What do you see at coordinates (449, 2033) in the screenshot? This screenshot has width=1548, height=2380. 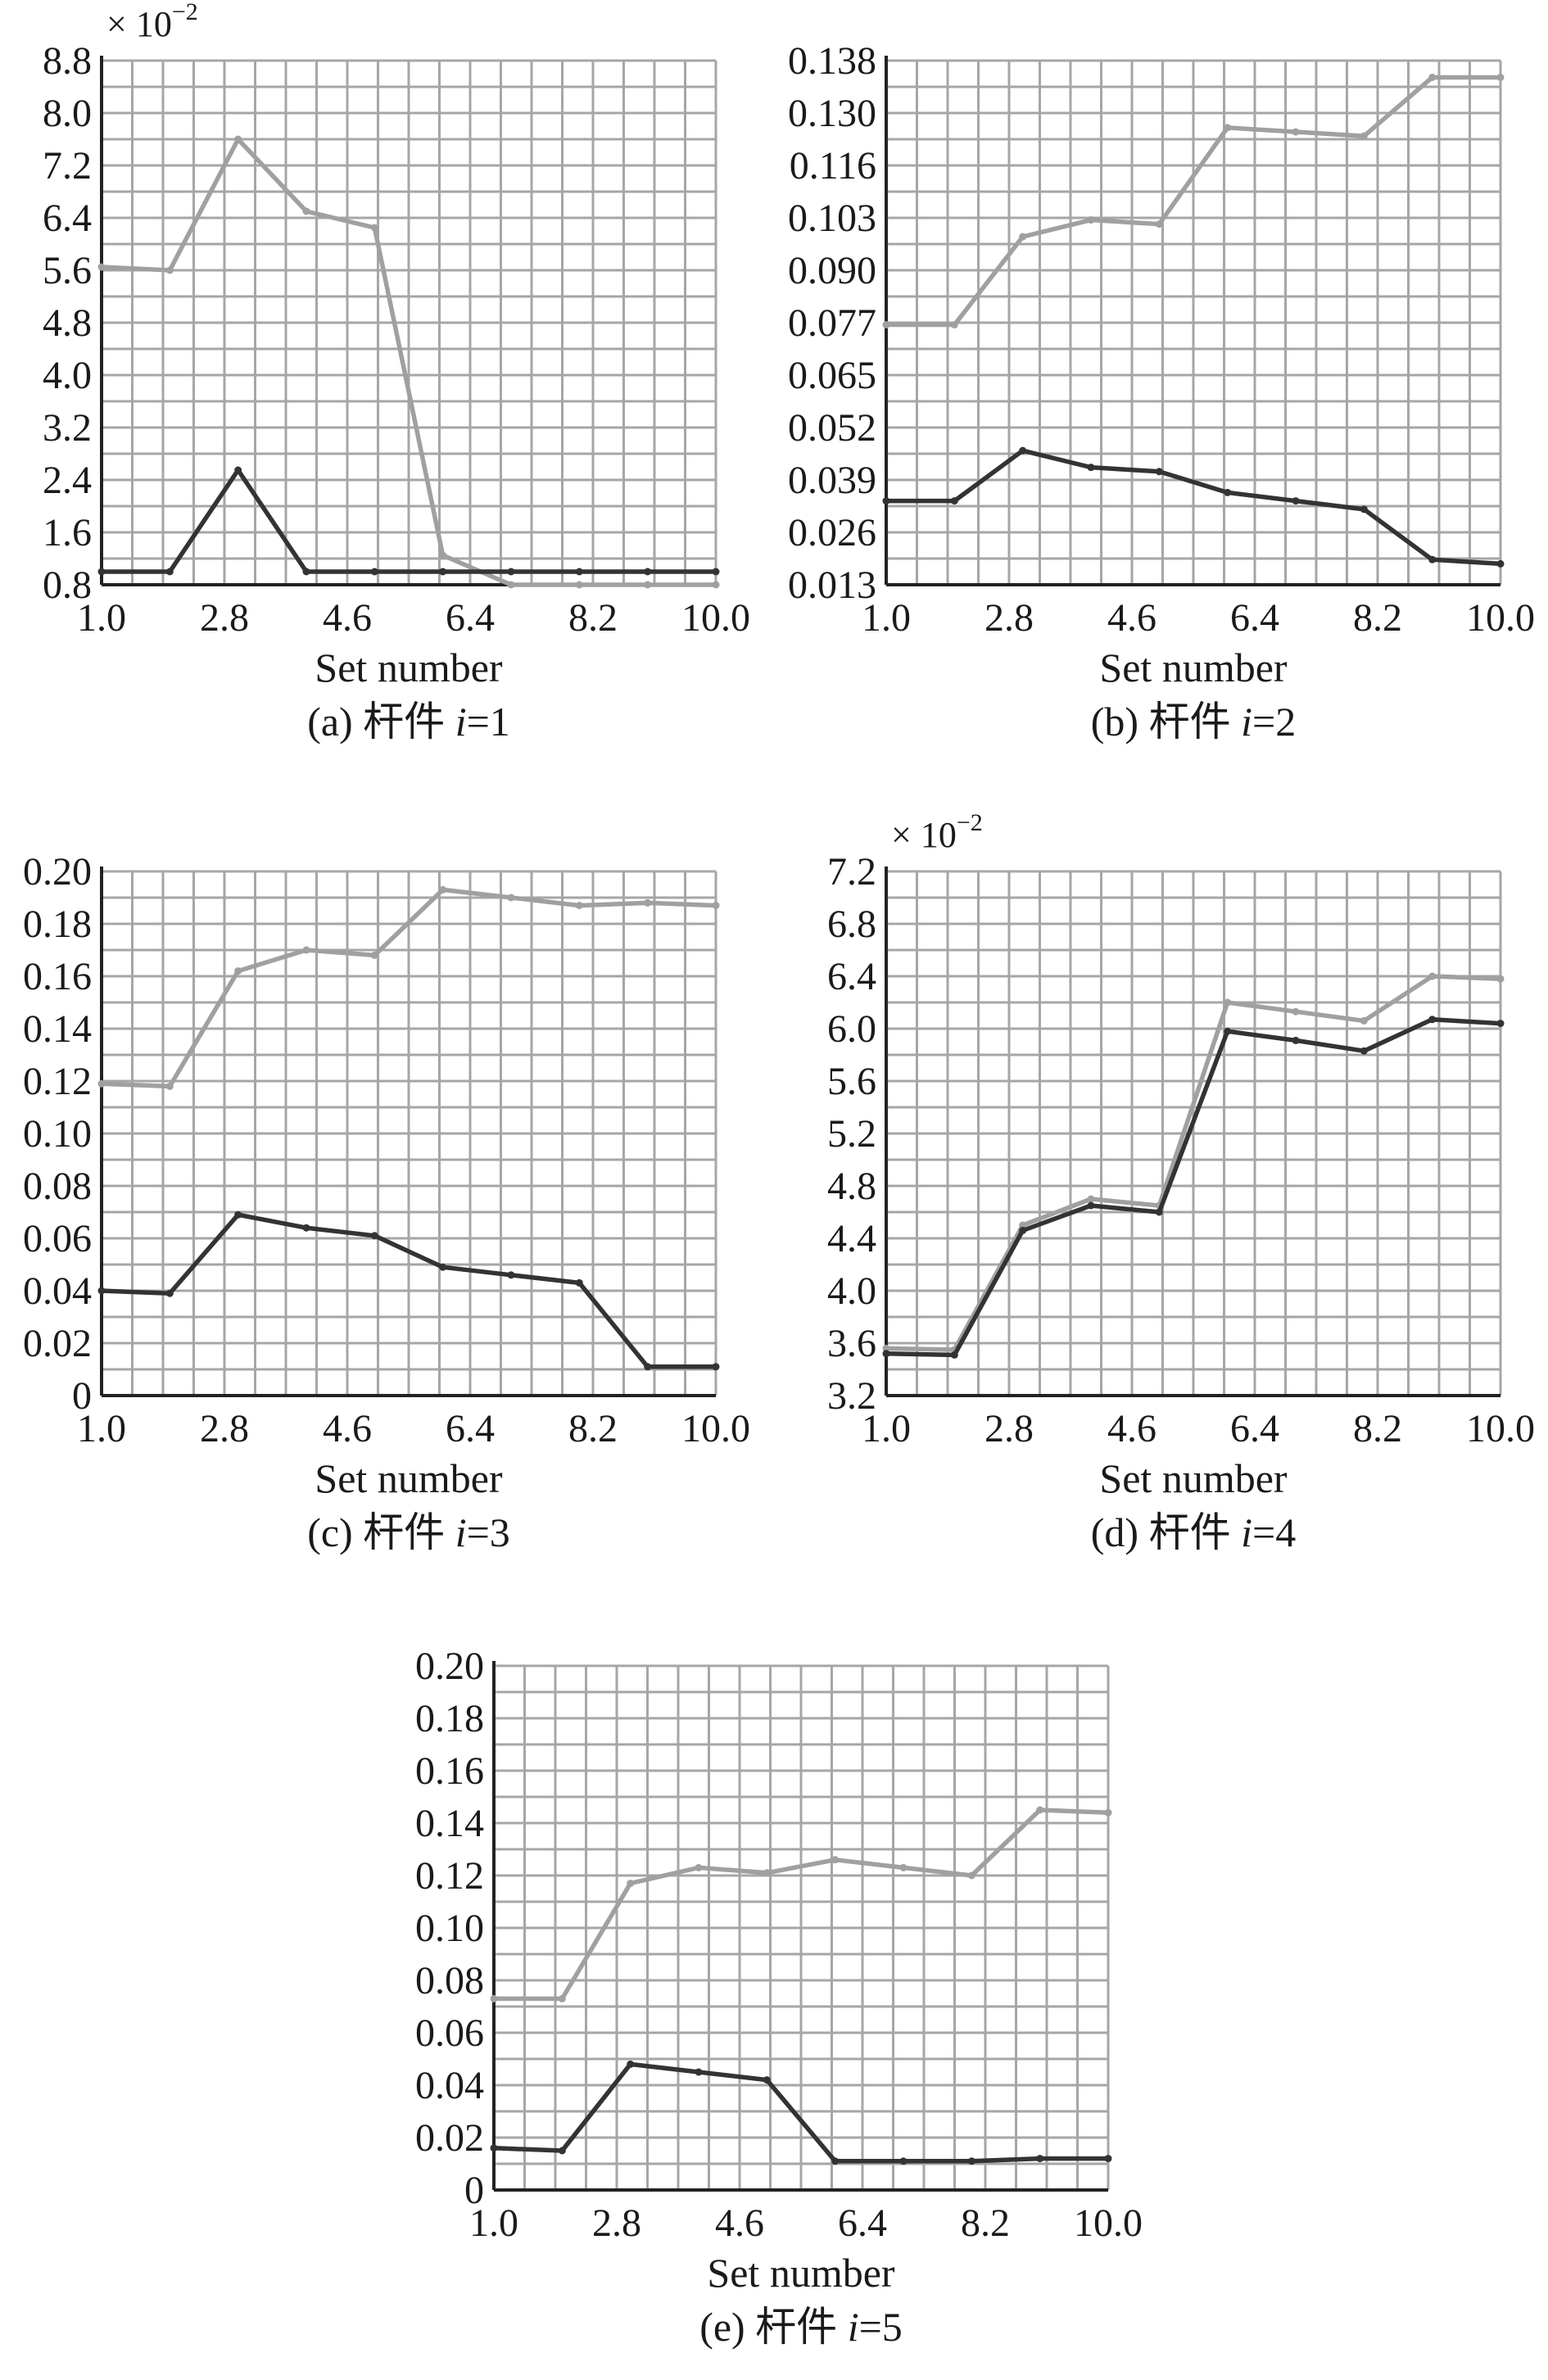 I see `y-tick-label: 0.06` at bounding box center [449, 2033].